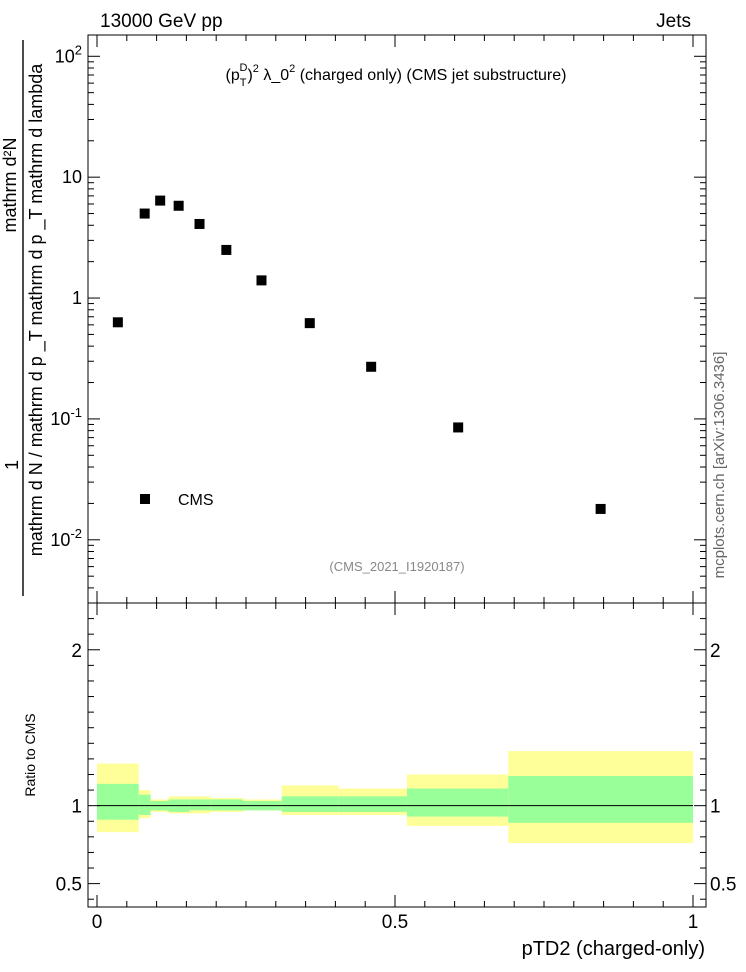  What do you see at coordinates (76, 807) in the screenshot?
I see `ratio-y-tick-label: 1` at bounding box center [76, 807].